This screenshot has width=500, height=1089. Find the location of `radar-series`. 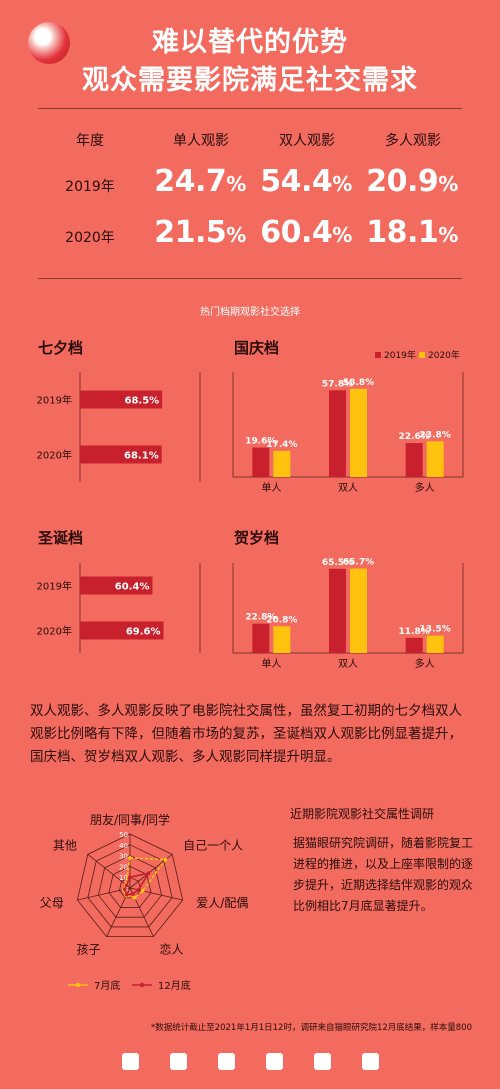

radar-series is located at coordinates (144, 877).